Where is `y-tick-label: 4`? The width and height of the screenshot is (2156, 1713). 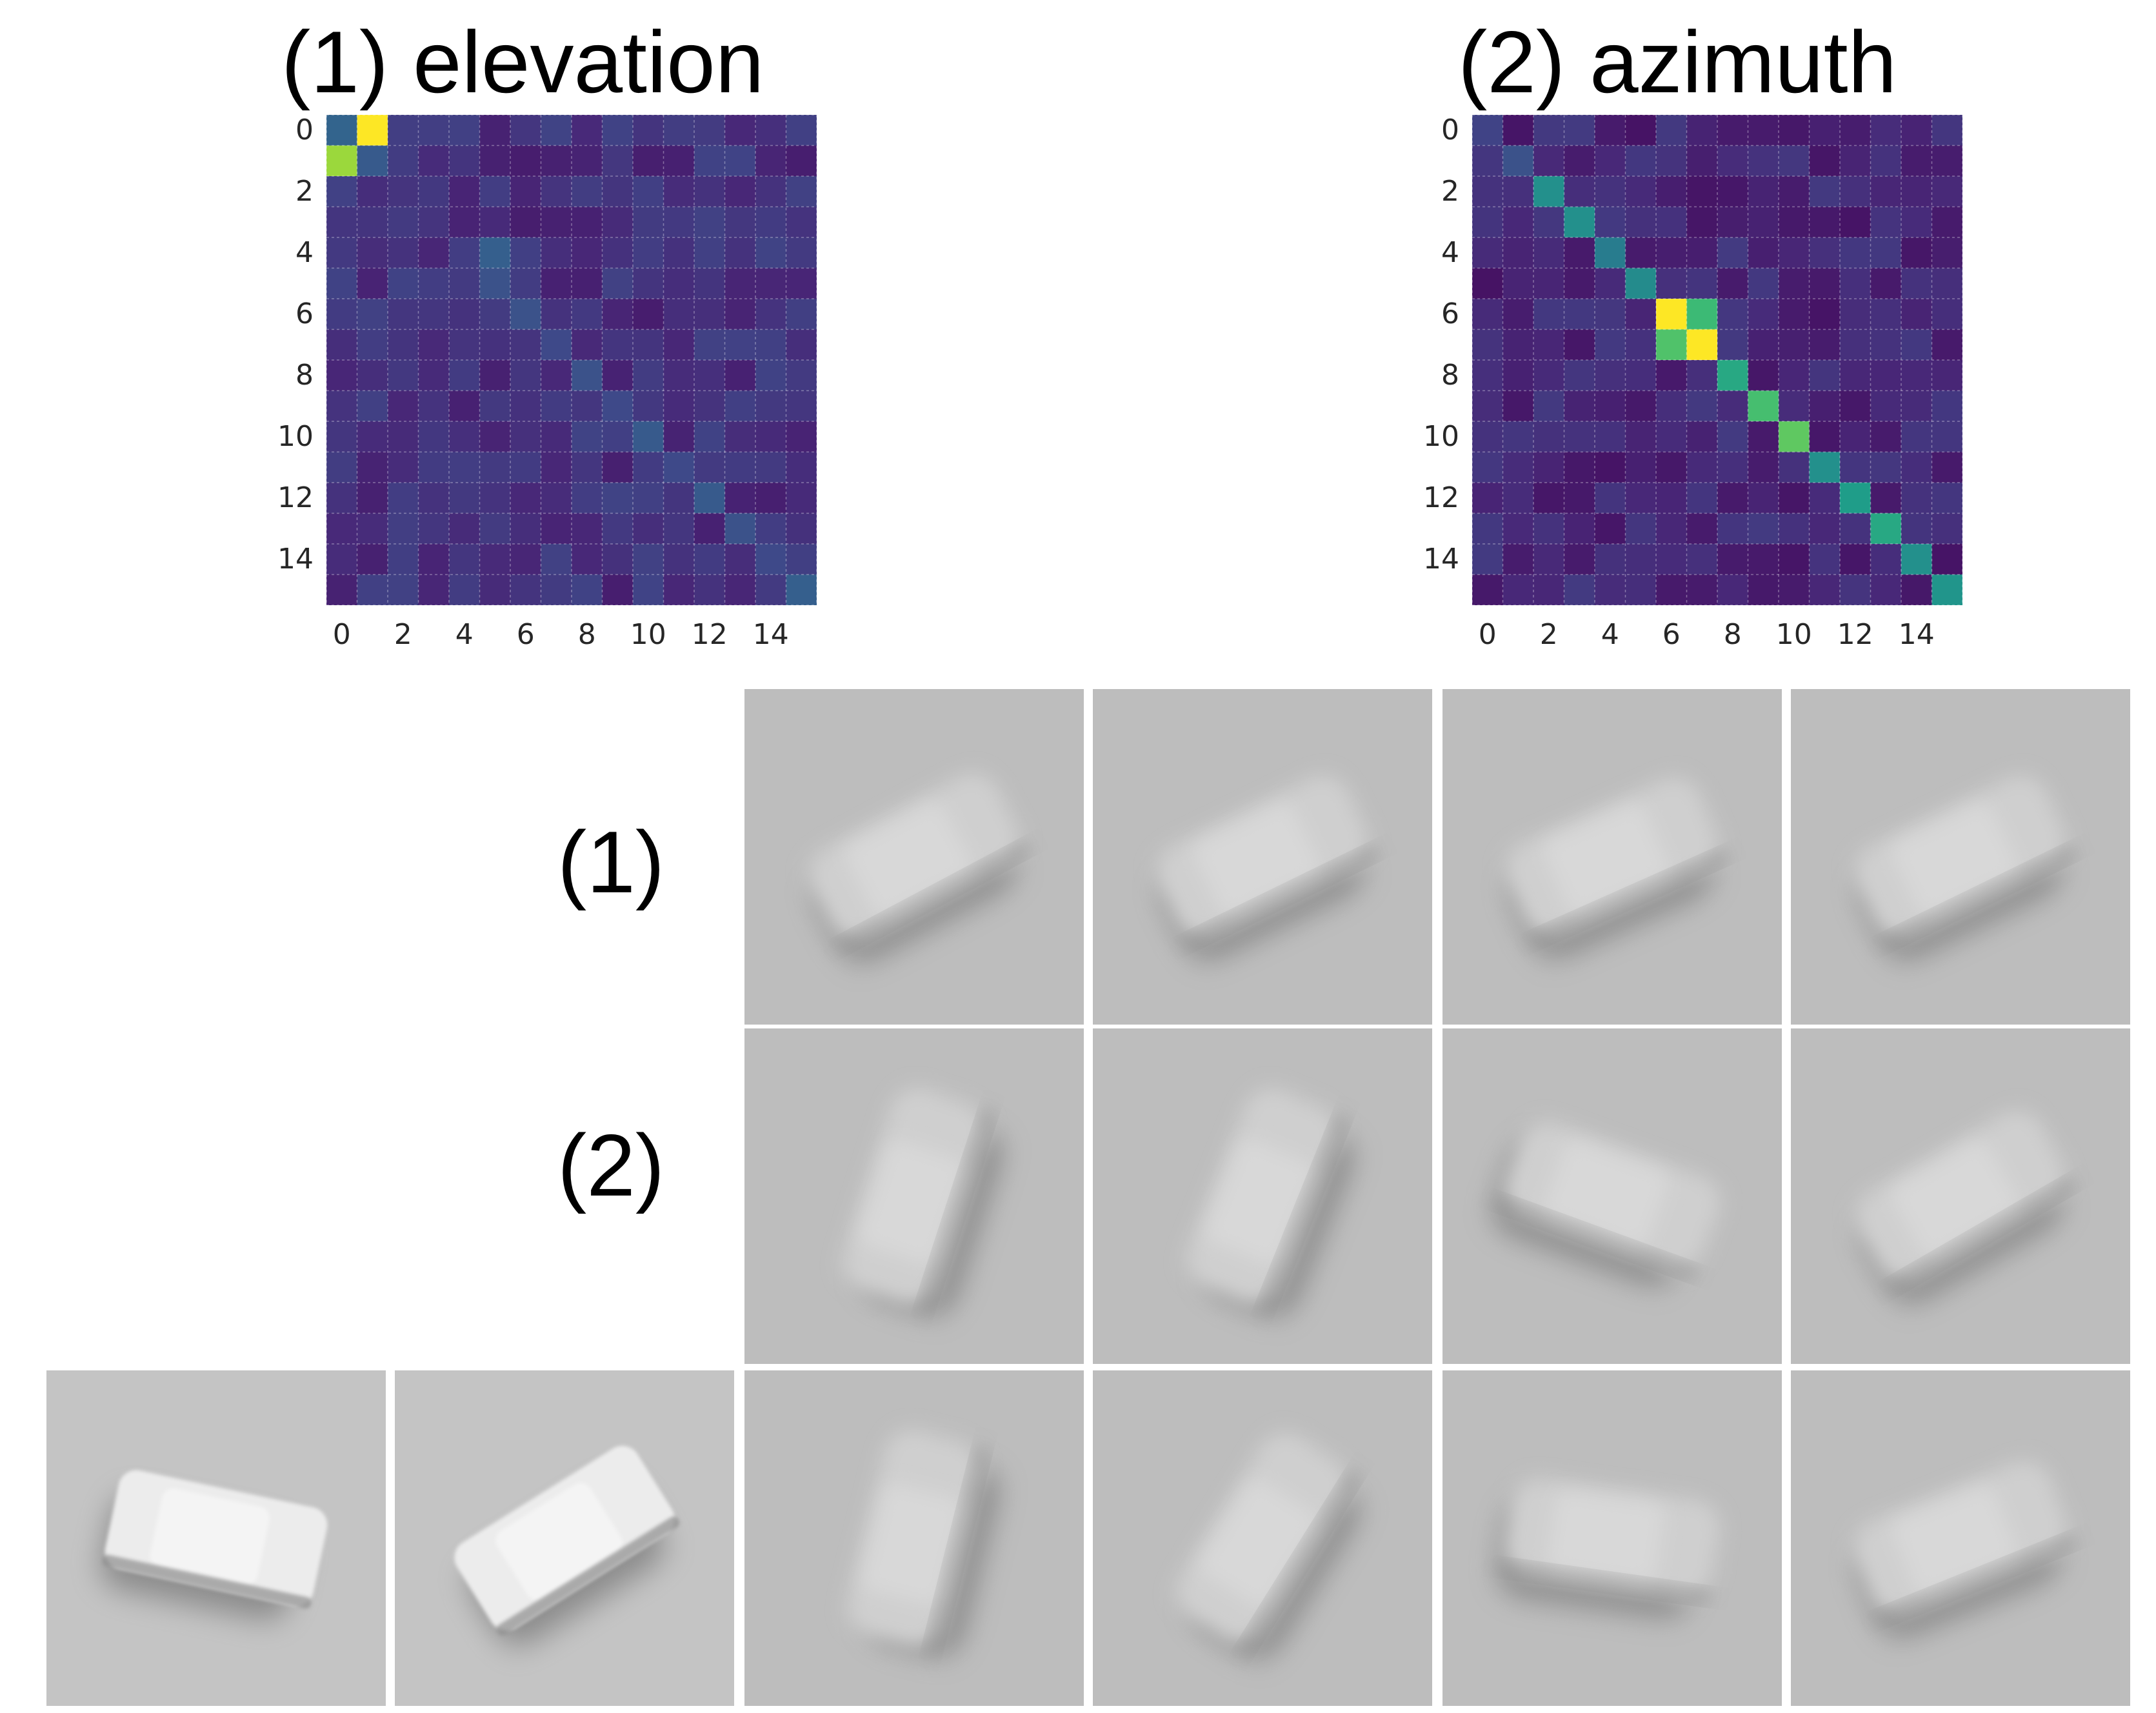 y-tick-label: 4 is located at coordinates (305, 252).